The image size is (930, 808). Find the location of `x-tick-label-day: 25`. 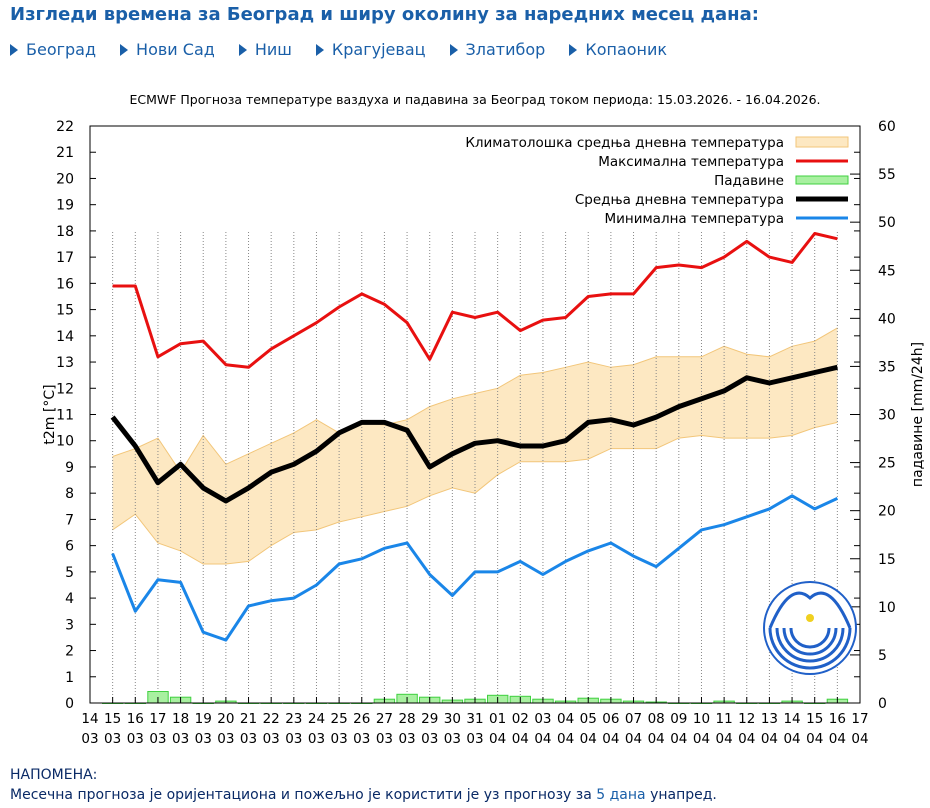

x-tick-label-day: 25 is located at coordinates (339, 719).